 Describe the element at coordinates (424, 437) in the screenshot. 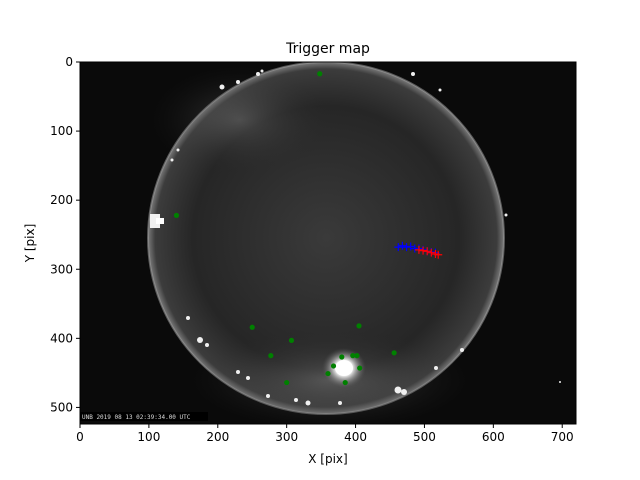

I see `x-tick-label: 500` at that location.